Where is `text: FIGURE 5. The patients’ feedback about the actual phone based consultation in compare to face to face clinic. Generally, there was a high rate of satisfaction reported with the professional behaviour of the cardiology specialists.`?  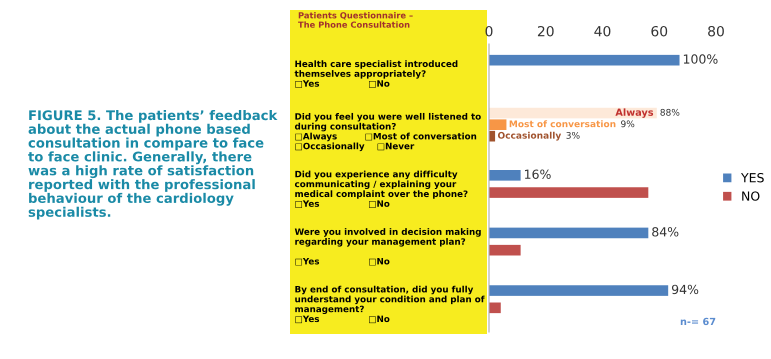
text: FIGURE 5. The patients’ feedback about the actual phone based consultation in compare to face to face clinic. Generally, there was a high rate of satisfaction reported with the professional behaviour of the cardiology specialists. is located at coordinates (153, 165).